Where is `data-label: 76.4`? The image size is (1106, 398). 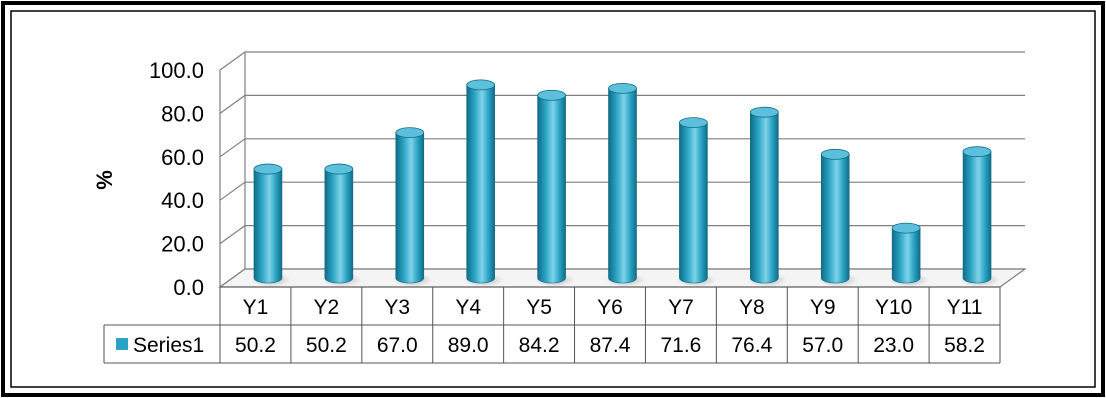 data-label: 76.4 is located at coordinates (751, 345).